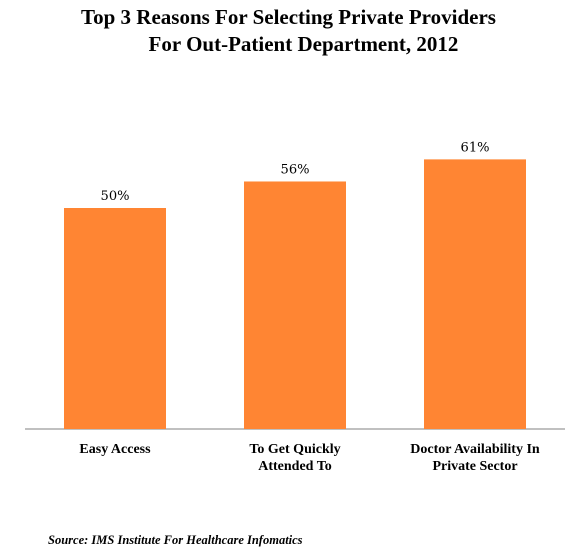 The image size is (577, 553). What do you see at coordinates (474, 466) in the screenshot?
I see `category-label-3-line-2: Private Sector` at bounding box center [474, 466].